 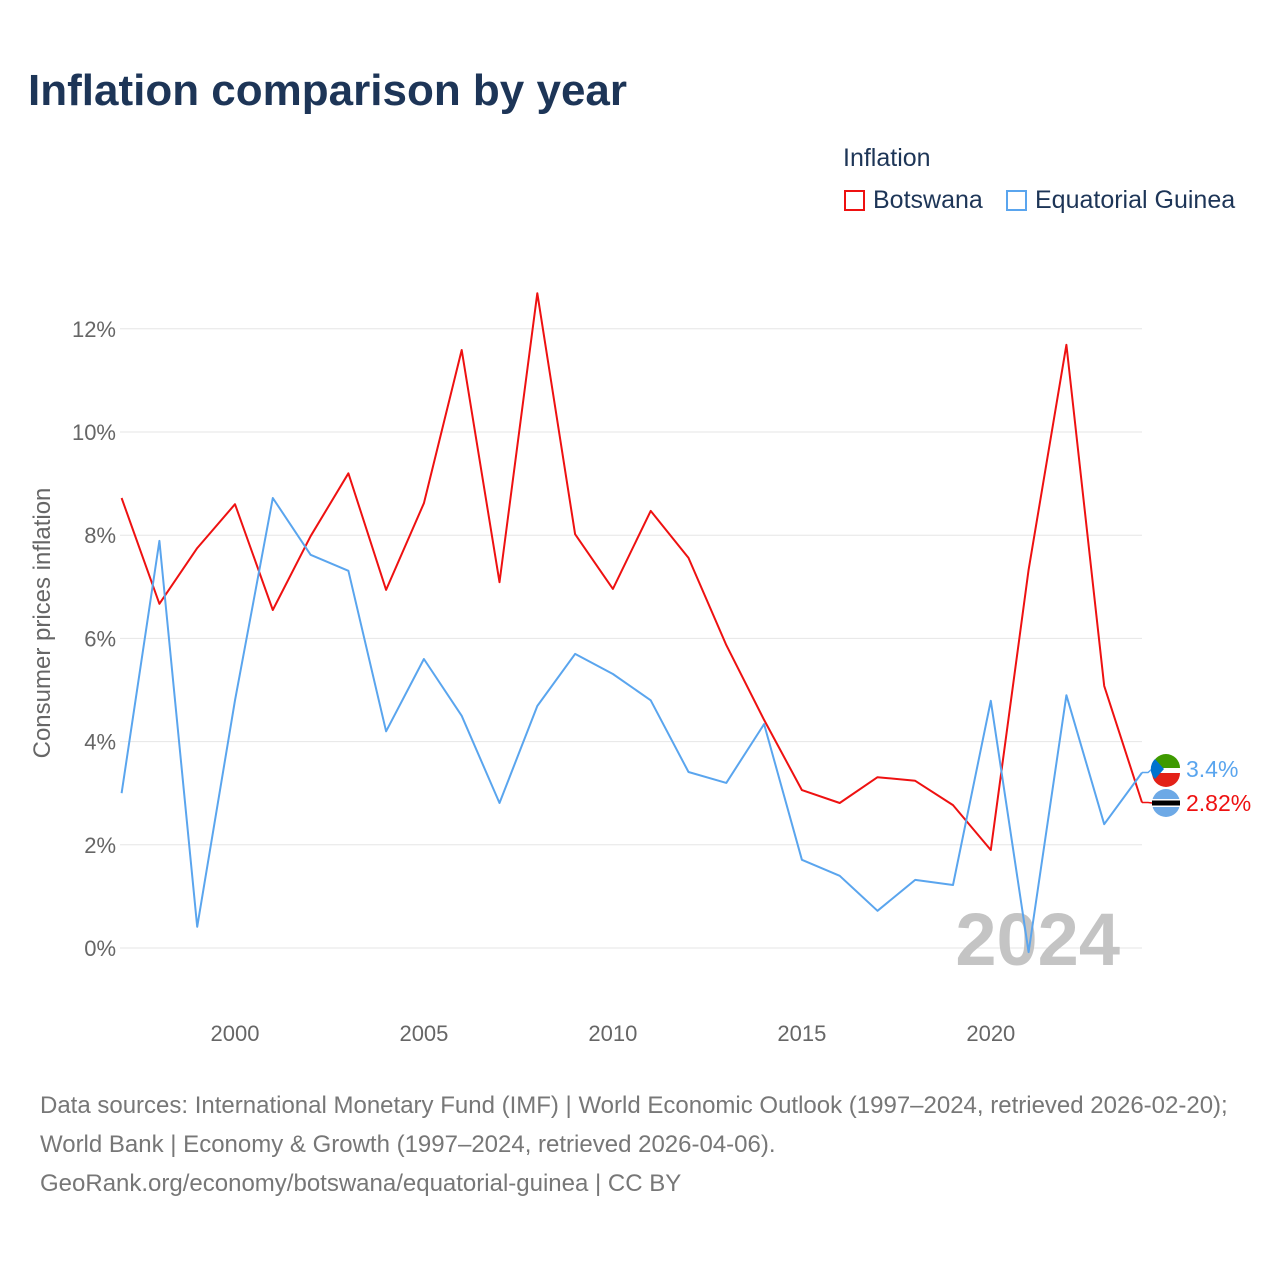 I want to click on flag-triangle, so click(x=1157, y=769).